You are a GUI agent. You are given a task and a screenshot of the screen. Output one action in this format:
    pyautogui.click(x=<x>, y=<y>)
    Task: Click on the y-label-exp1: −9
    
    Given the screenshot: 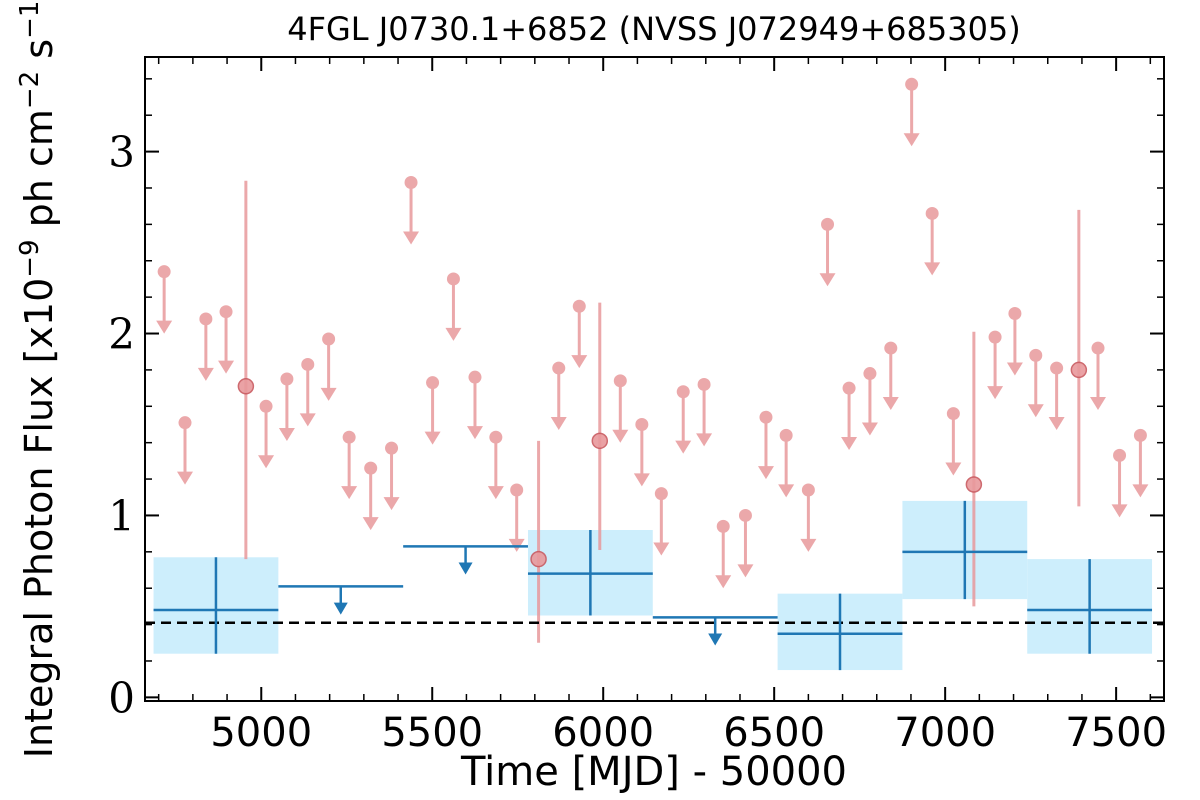 What is the action you would take?
    pyautogui.click(x=30, y=258)
    